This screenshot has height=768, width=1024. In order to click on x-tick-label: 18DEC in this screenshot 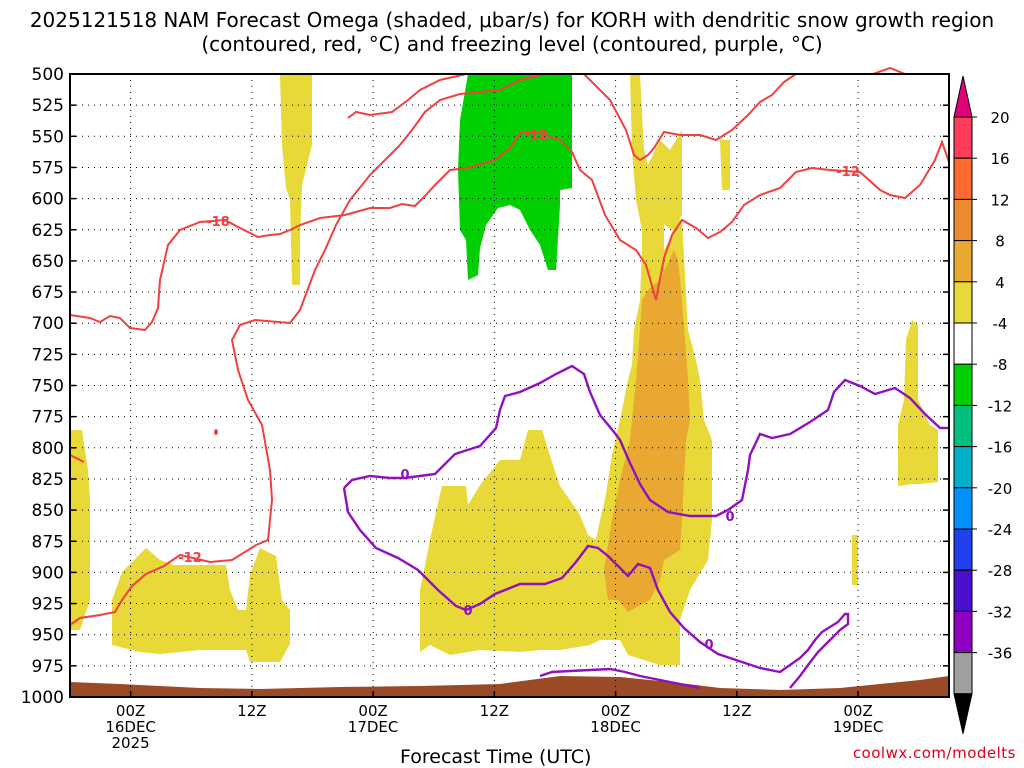, I will do `click(615, 727)`.